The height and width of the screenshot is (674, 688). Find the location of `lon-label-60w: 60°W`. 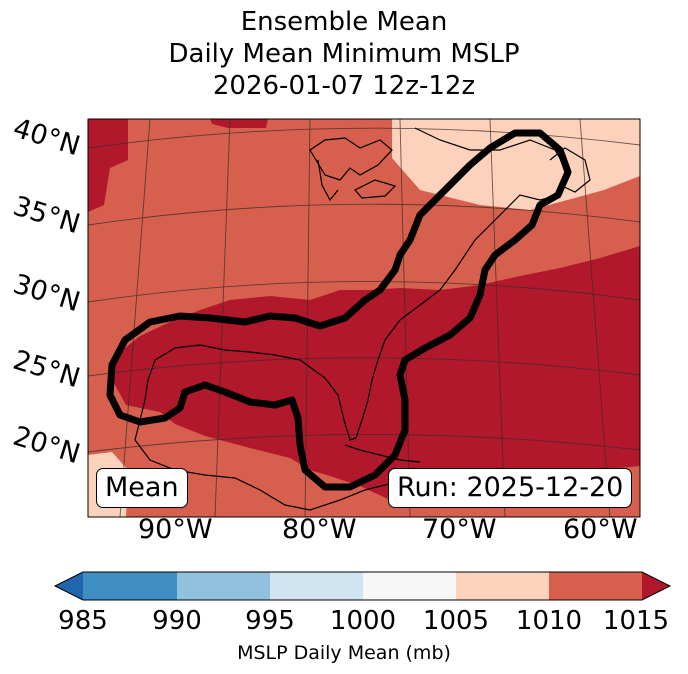

lon-label-60w: 60°W is located at coordinates (600, 529).